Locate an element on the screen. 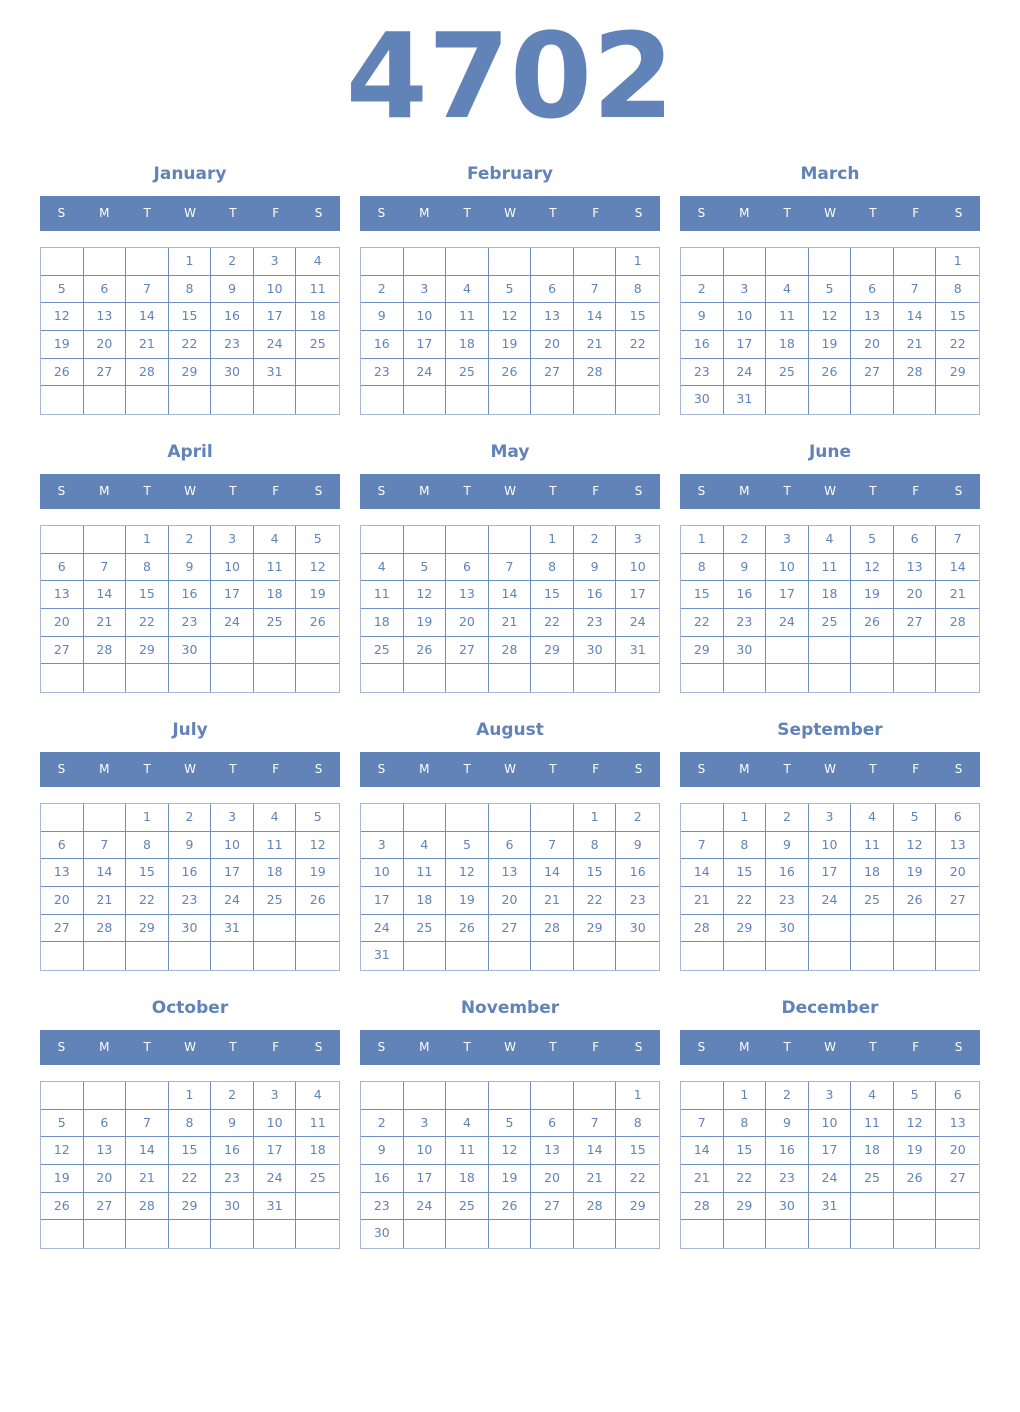 The width and height of the screenshot is (1020, 1412). day-cell: 9 is located at coordinates (232, 289).